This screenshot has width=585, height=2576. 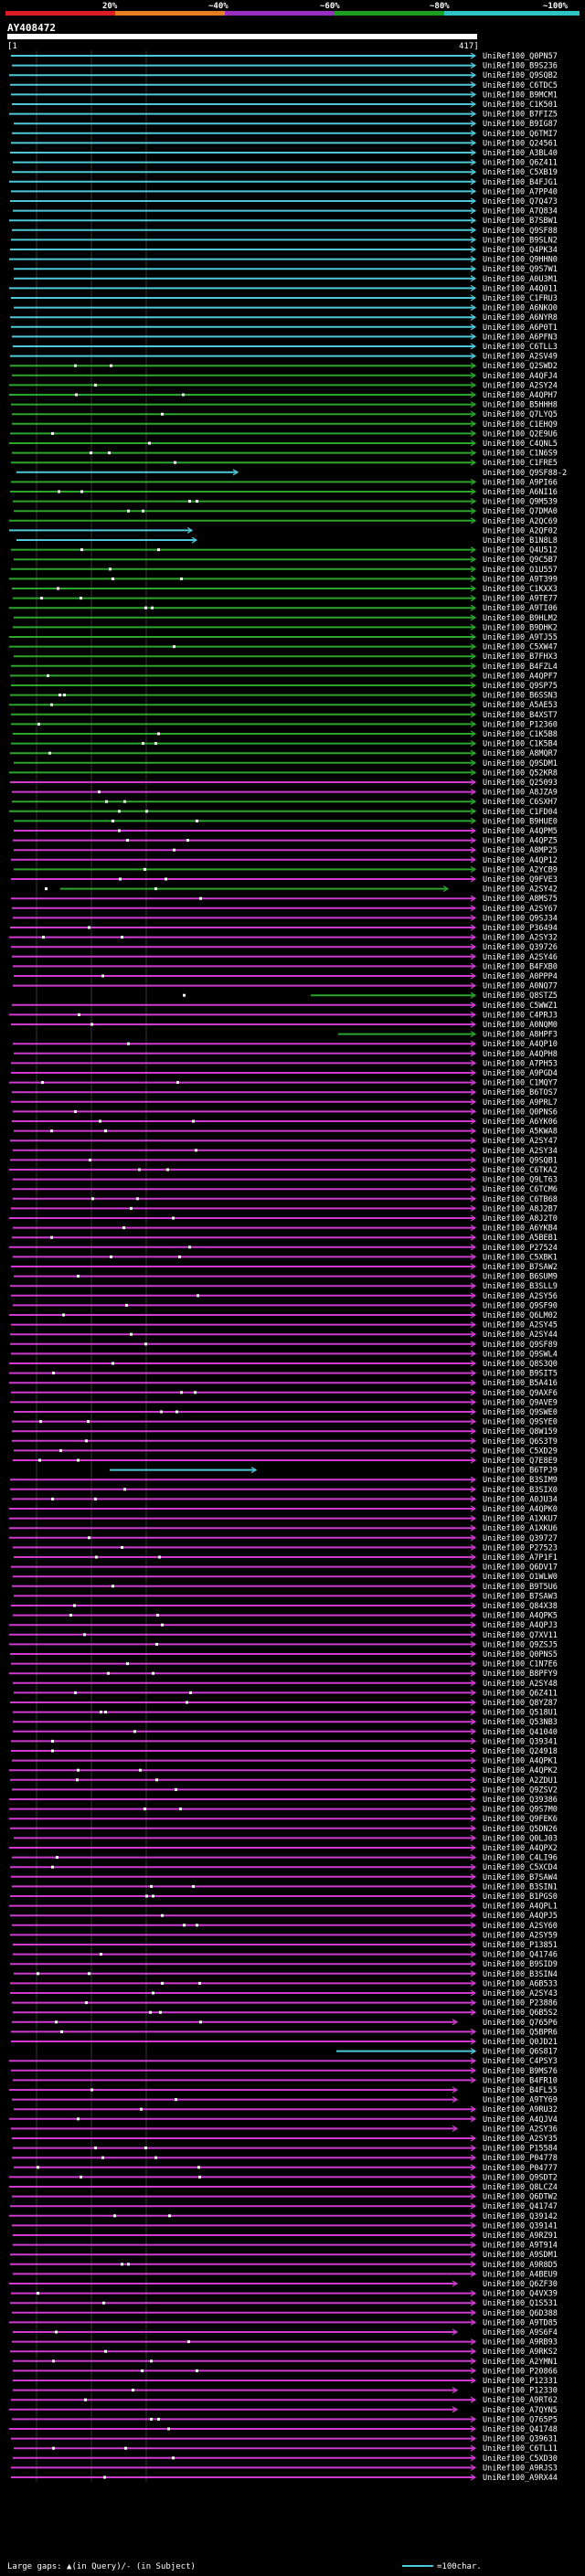 I want to click on hit-row: UniRef100_C1FRE5, so click(x=284, y=463).